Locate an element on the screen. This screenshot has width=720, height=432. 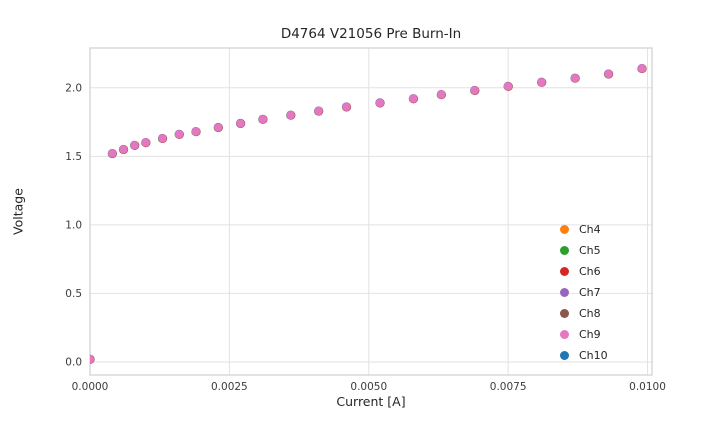
legend-item: Ch8 is located at coordinates (584, 313).